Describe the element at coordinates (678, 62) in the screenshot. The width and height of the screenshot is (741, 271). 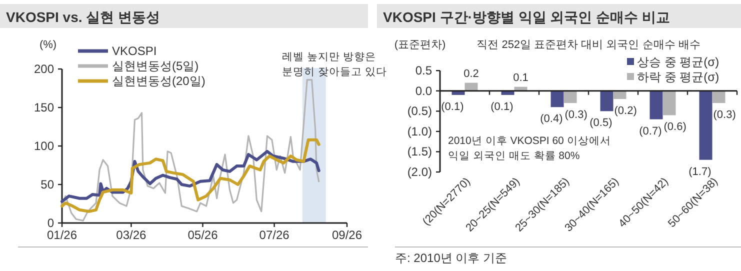
I see `legend-label: 상승 중 평균(σ)` at that location.